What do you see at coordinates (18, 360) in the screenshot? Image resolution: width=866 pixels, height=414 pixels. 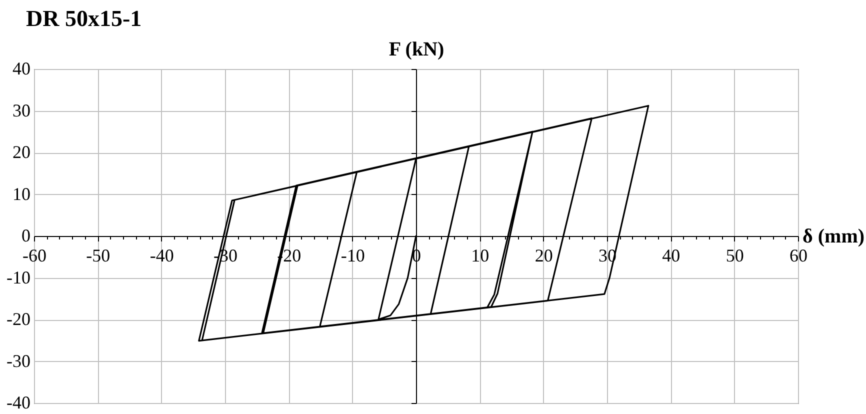 I see `y-tick-label: -30` at bounding box center [18, 360].